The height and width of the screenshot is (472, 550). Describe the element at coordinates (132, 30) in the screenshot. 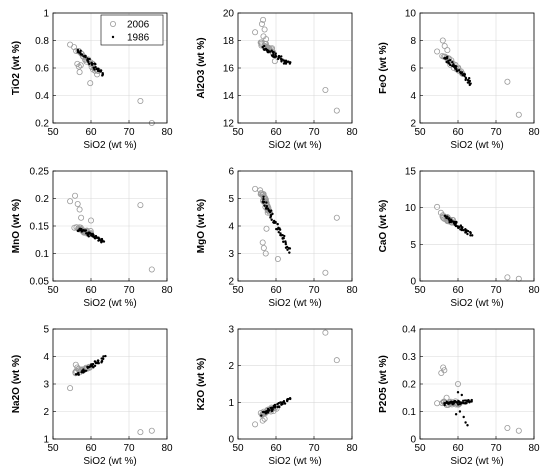

I see `legend: 2006 1986` at that location.